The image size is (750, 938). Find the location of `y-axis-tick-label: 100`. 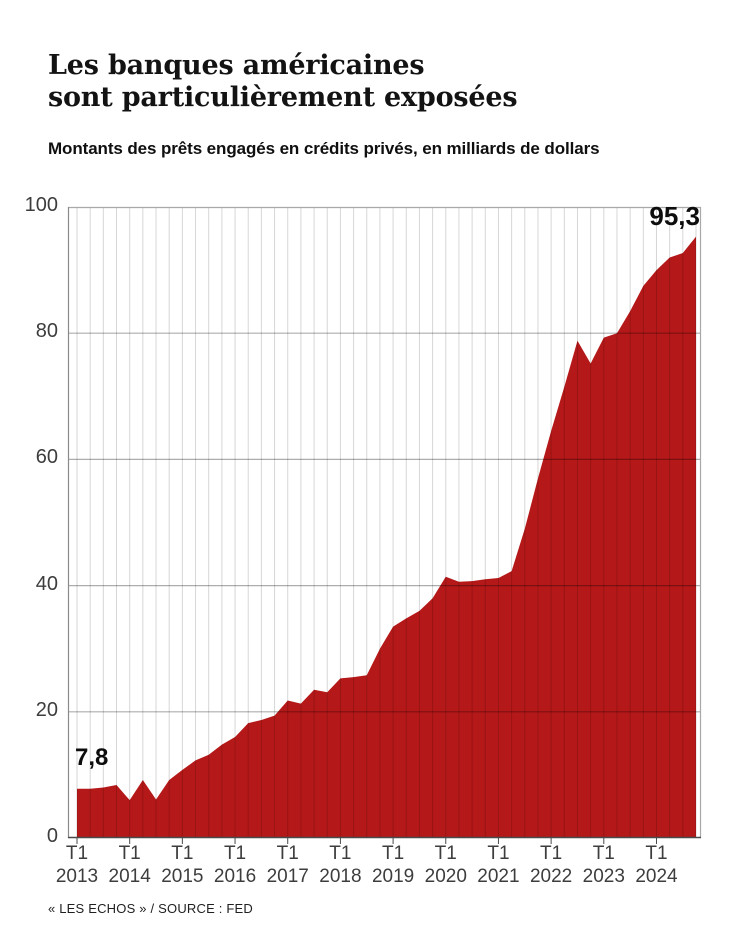

y-axis-tick-label: 100 is located at coordinates (41, 205).